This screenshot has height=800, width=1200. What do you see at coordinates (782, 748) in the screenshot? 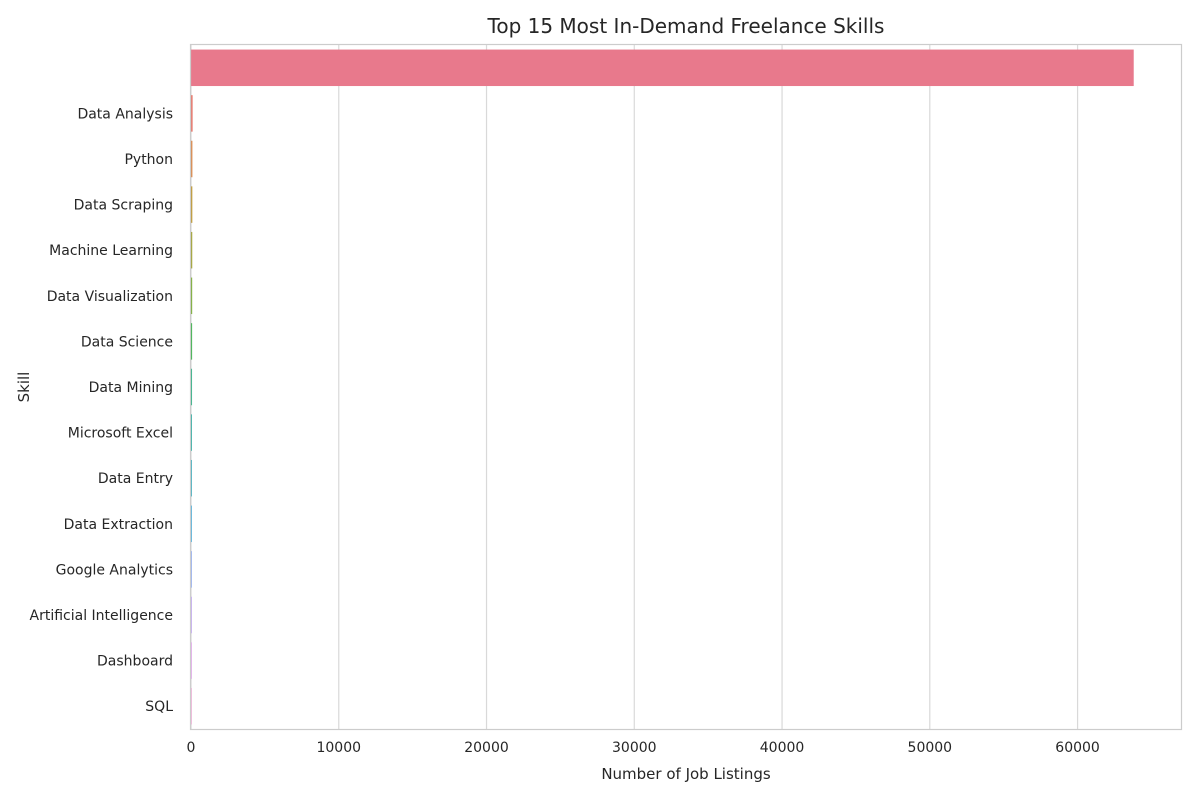
I see `x-tick-label: 40000` at bounding box center [782, 748].